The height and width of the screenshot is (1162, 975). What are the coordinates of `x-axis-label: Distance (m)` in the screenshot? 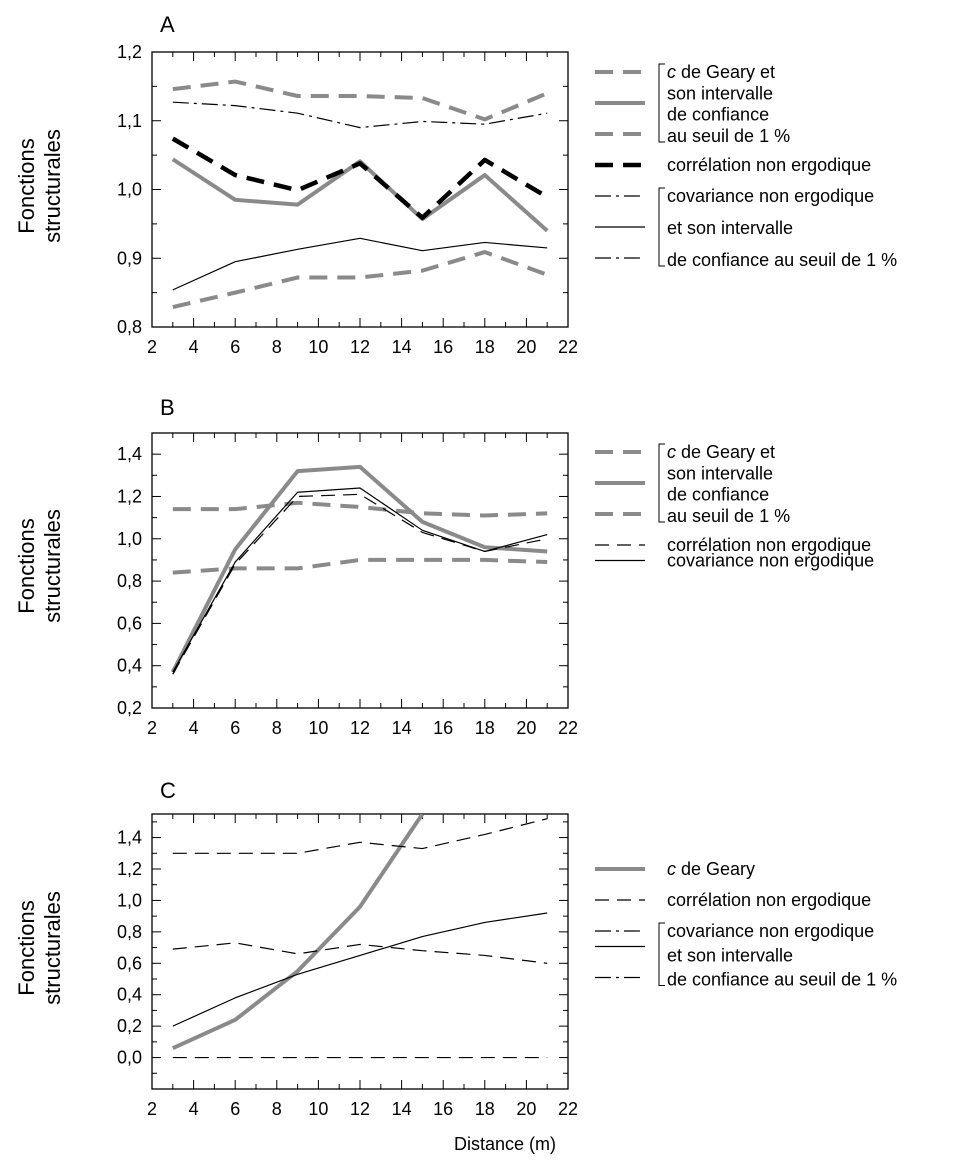 It's located at (505, 1144).